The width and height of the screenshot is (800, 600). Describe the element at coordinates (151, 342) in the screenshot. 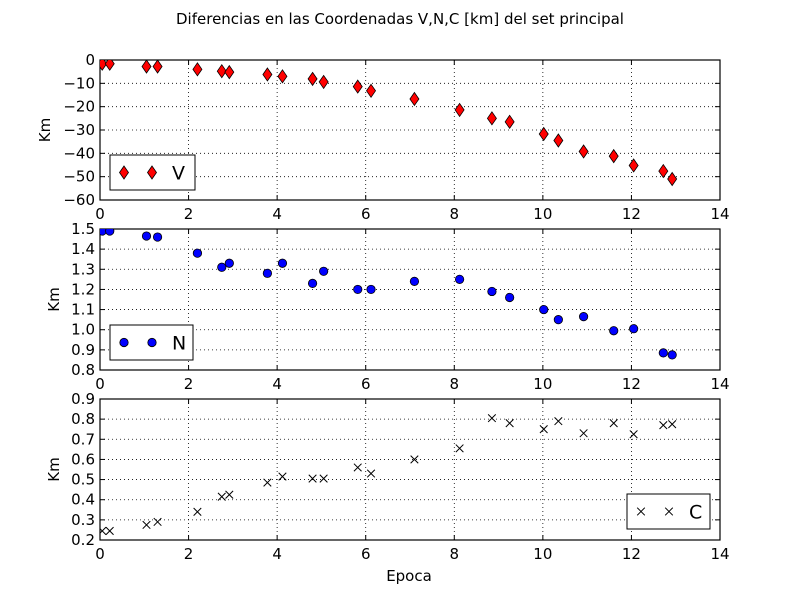

I see `legend: N` at that location.